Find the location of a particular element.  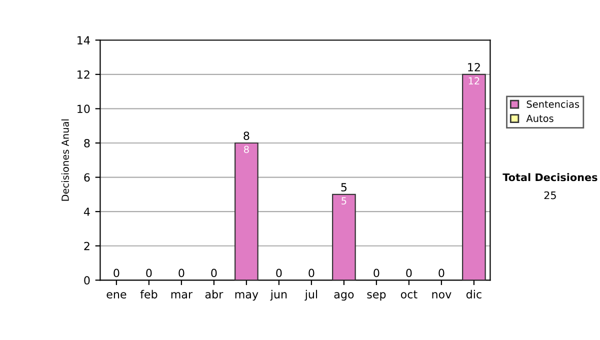

y-tick-label: 8 is located at coordinates (87, 143).